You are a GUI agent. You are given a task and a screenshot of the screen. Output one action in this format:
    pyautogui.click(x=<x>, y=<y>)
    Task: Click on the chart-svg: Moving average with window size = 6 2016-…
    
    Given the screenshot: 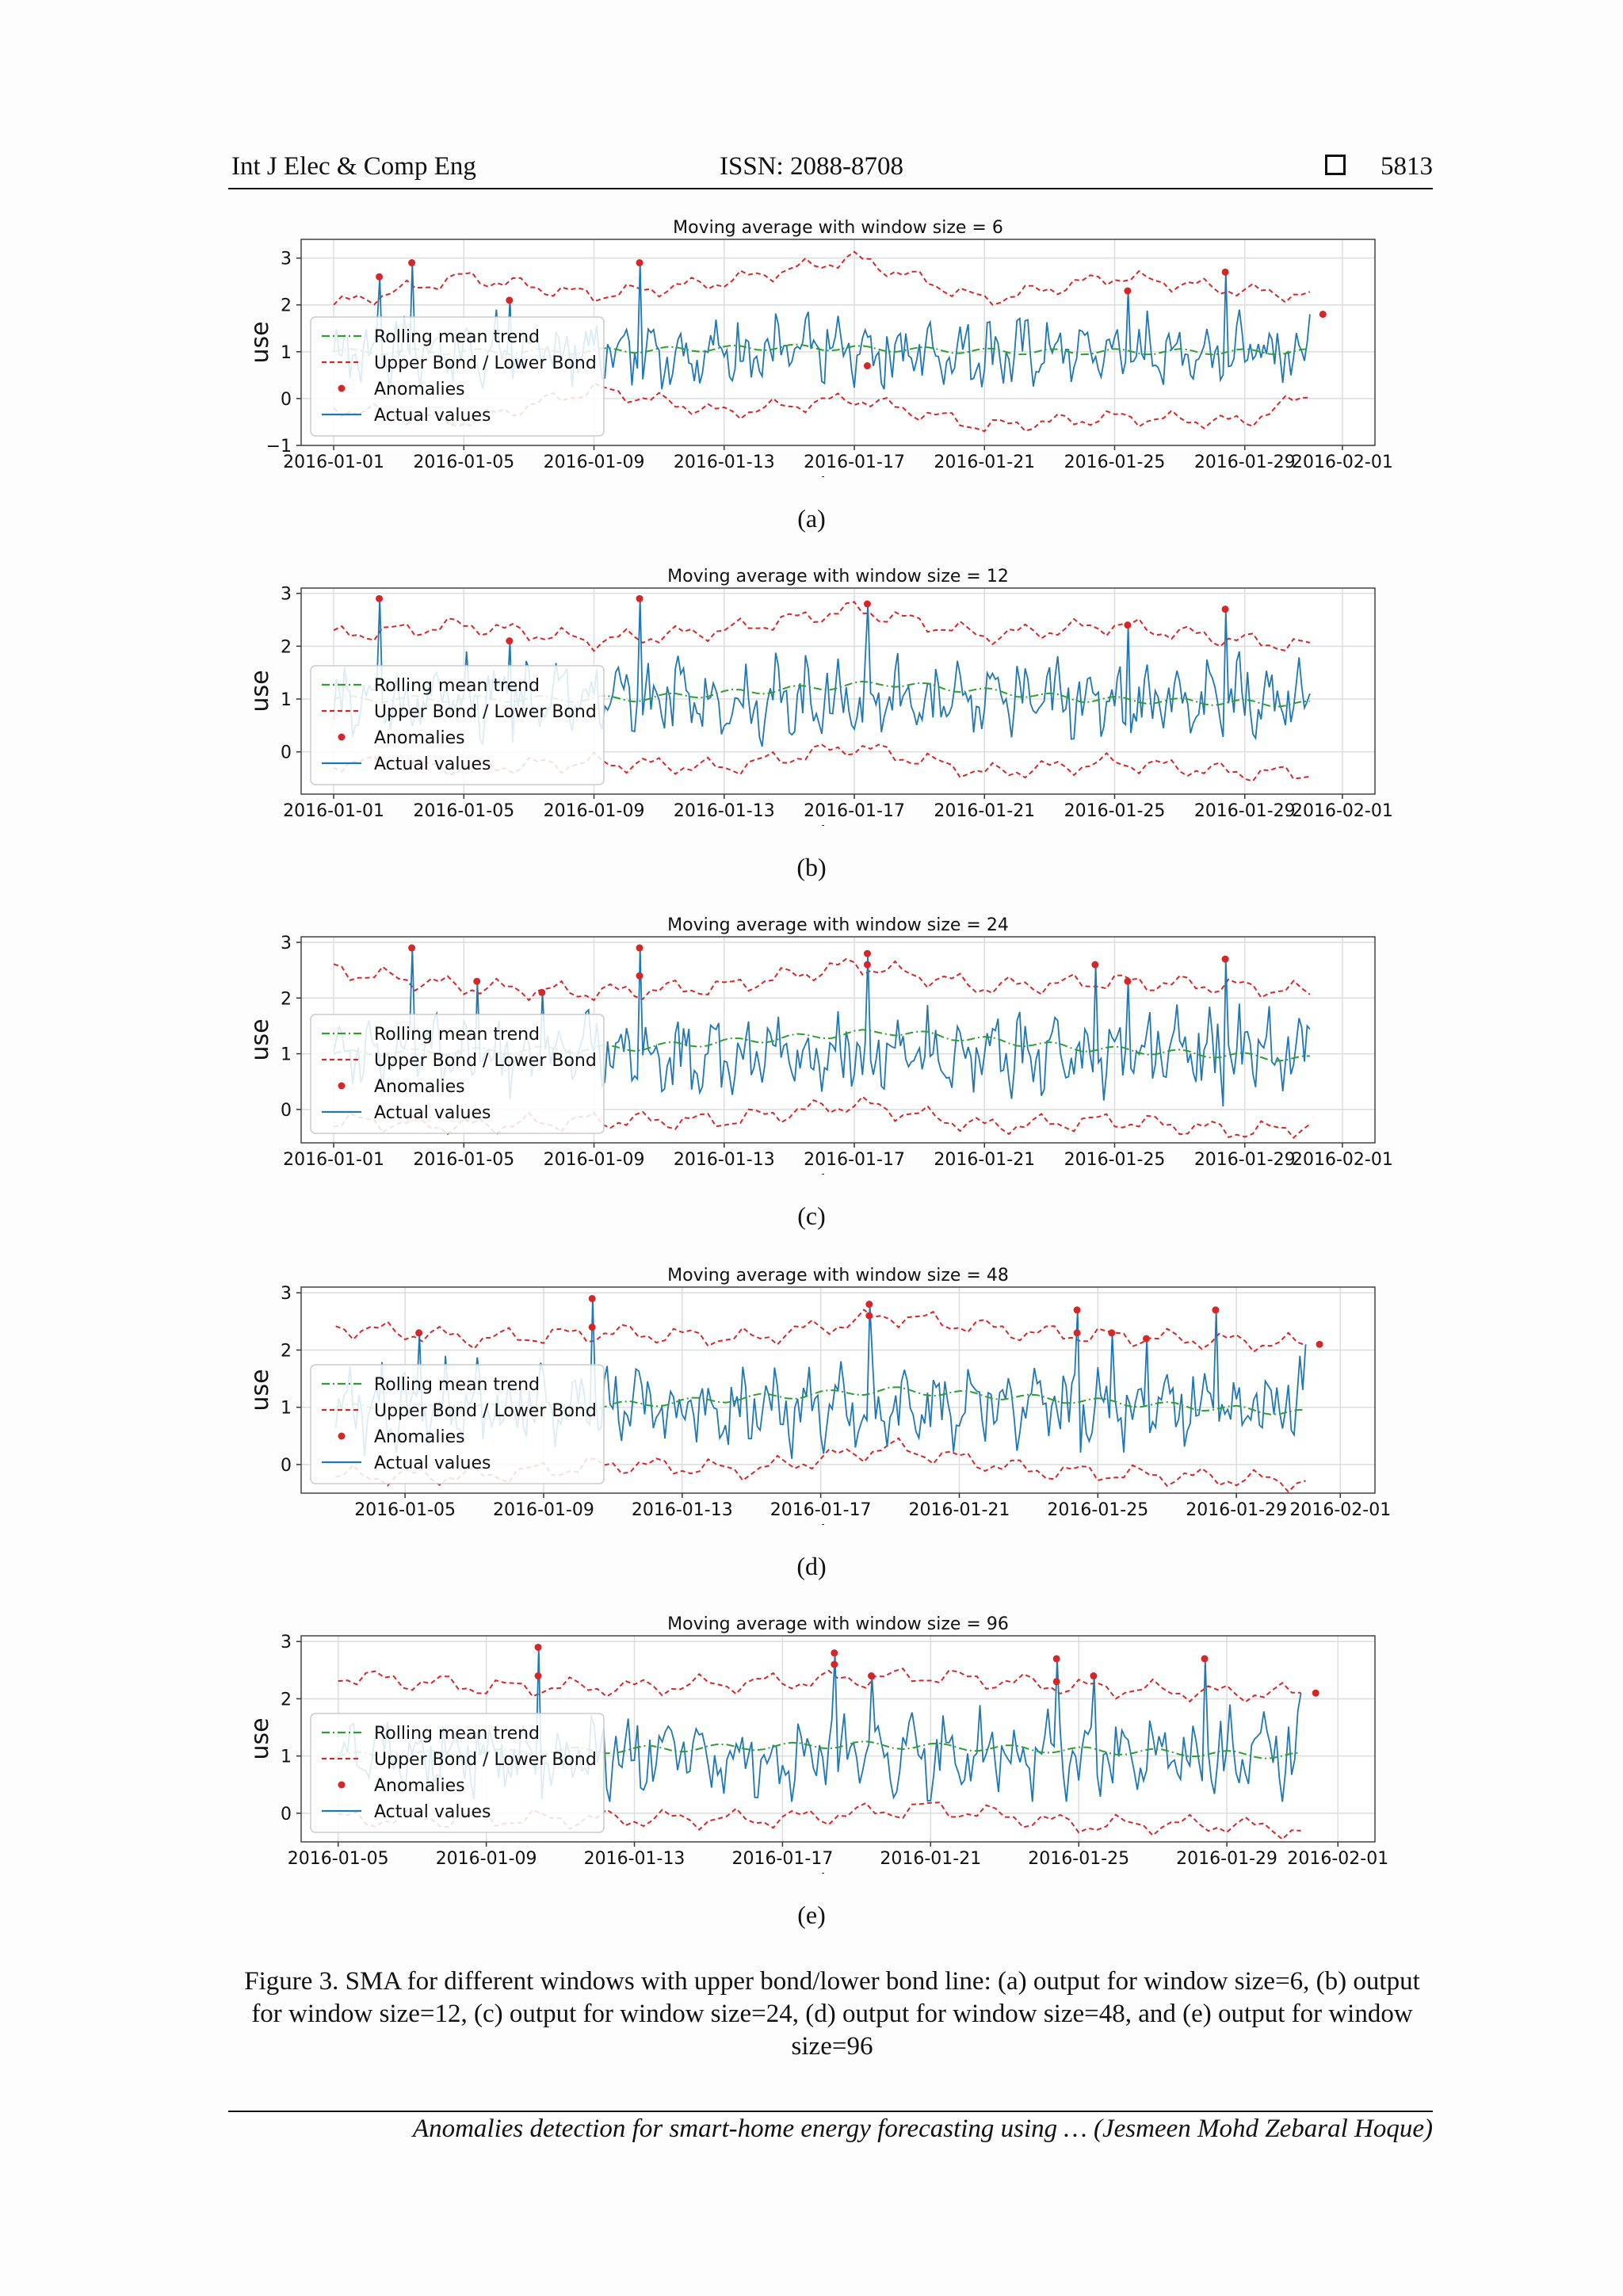 What is the action you would take?
    pyautogui.click(x=819, y=347)
    